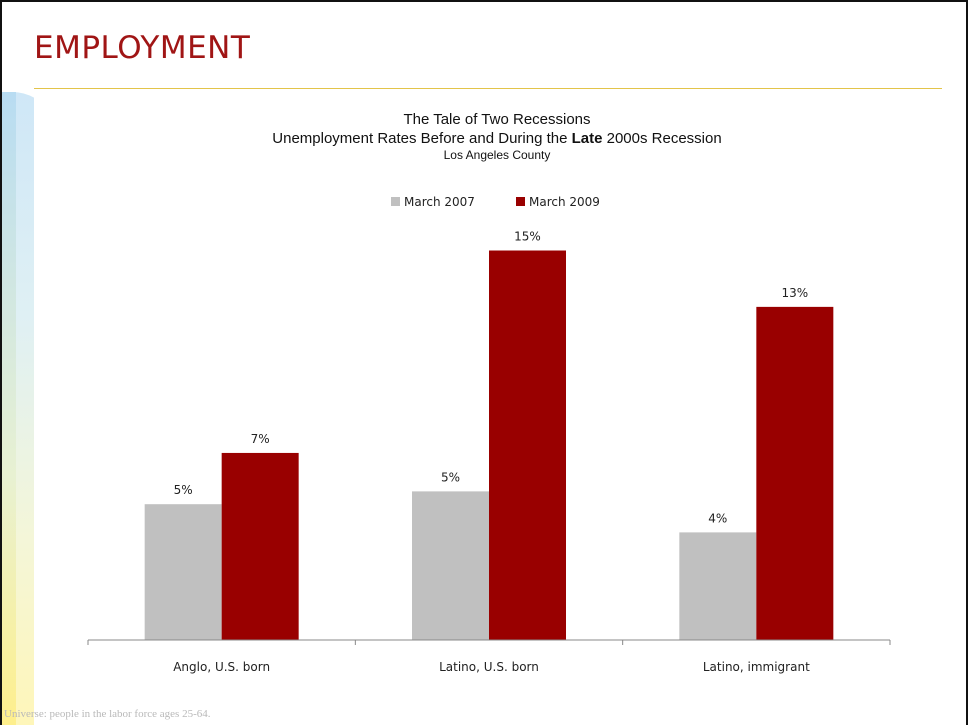 The height and width of the screenshot is (725, 968). I want to click on chart-subtitle-start: Unemployment Rates Before and During the, so click(421, 138).